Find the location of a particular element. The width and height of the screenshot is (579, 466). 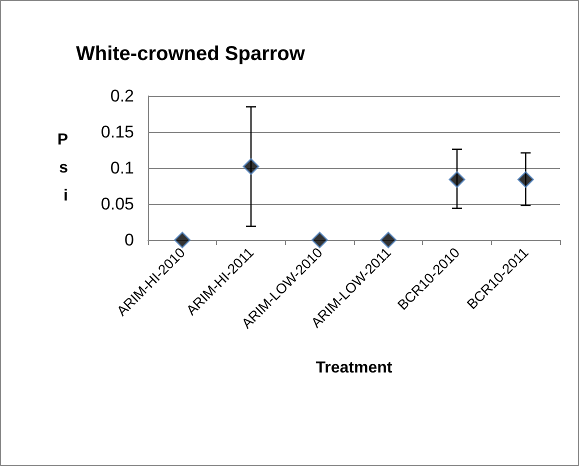

x-axis-title: Treatment is located at coordinates (354, 368).